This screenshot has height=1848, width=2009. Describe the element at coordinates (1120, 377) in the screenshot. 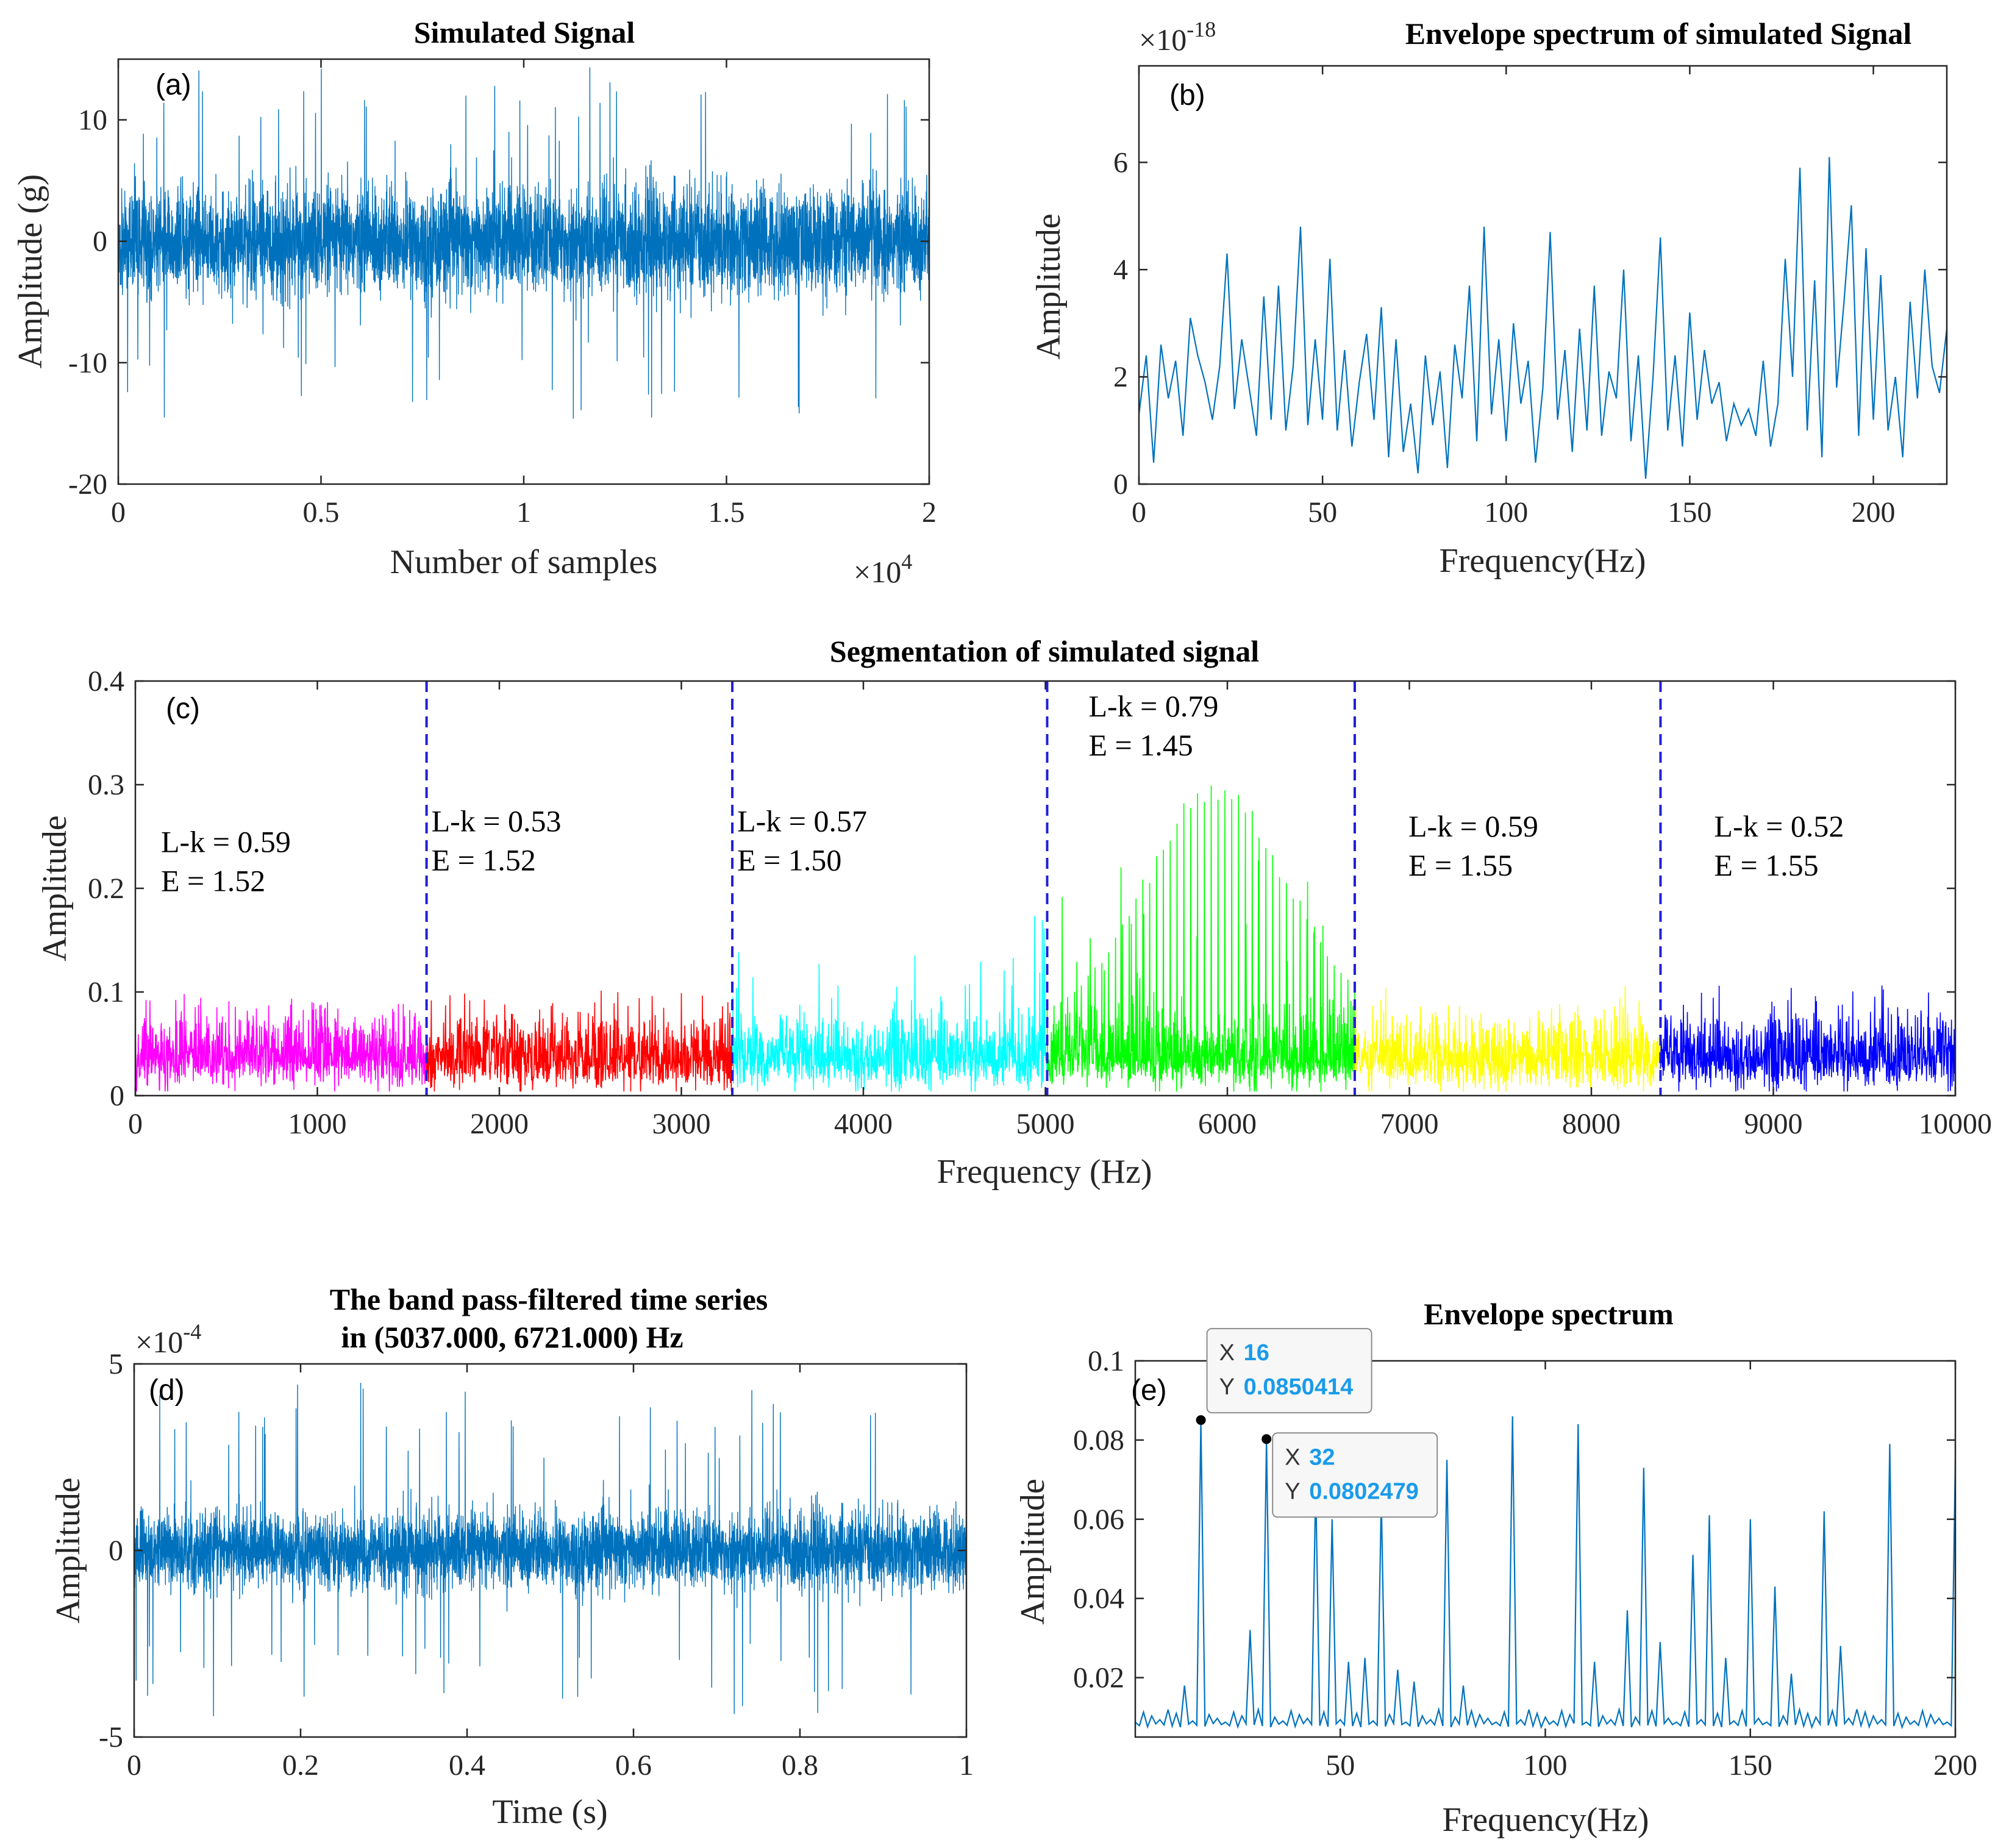

I see `y-tick-label: 2` at that location.